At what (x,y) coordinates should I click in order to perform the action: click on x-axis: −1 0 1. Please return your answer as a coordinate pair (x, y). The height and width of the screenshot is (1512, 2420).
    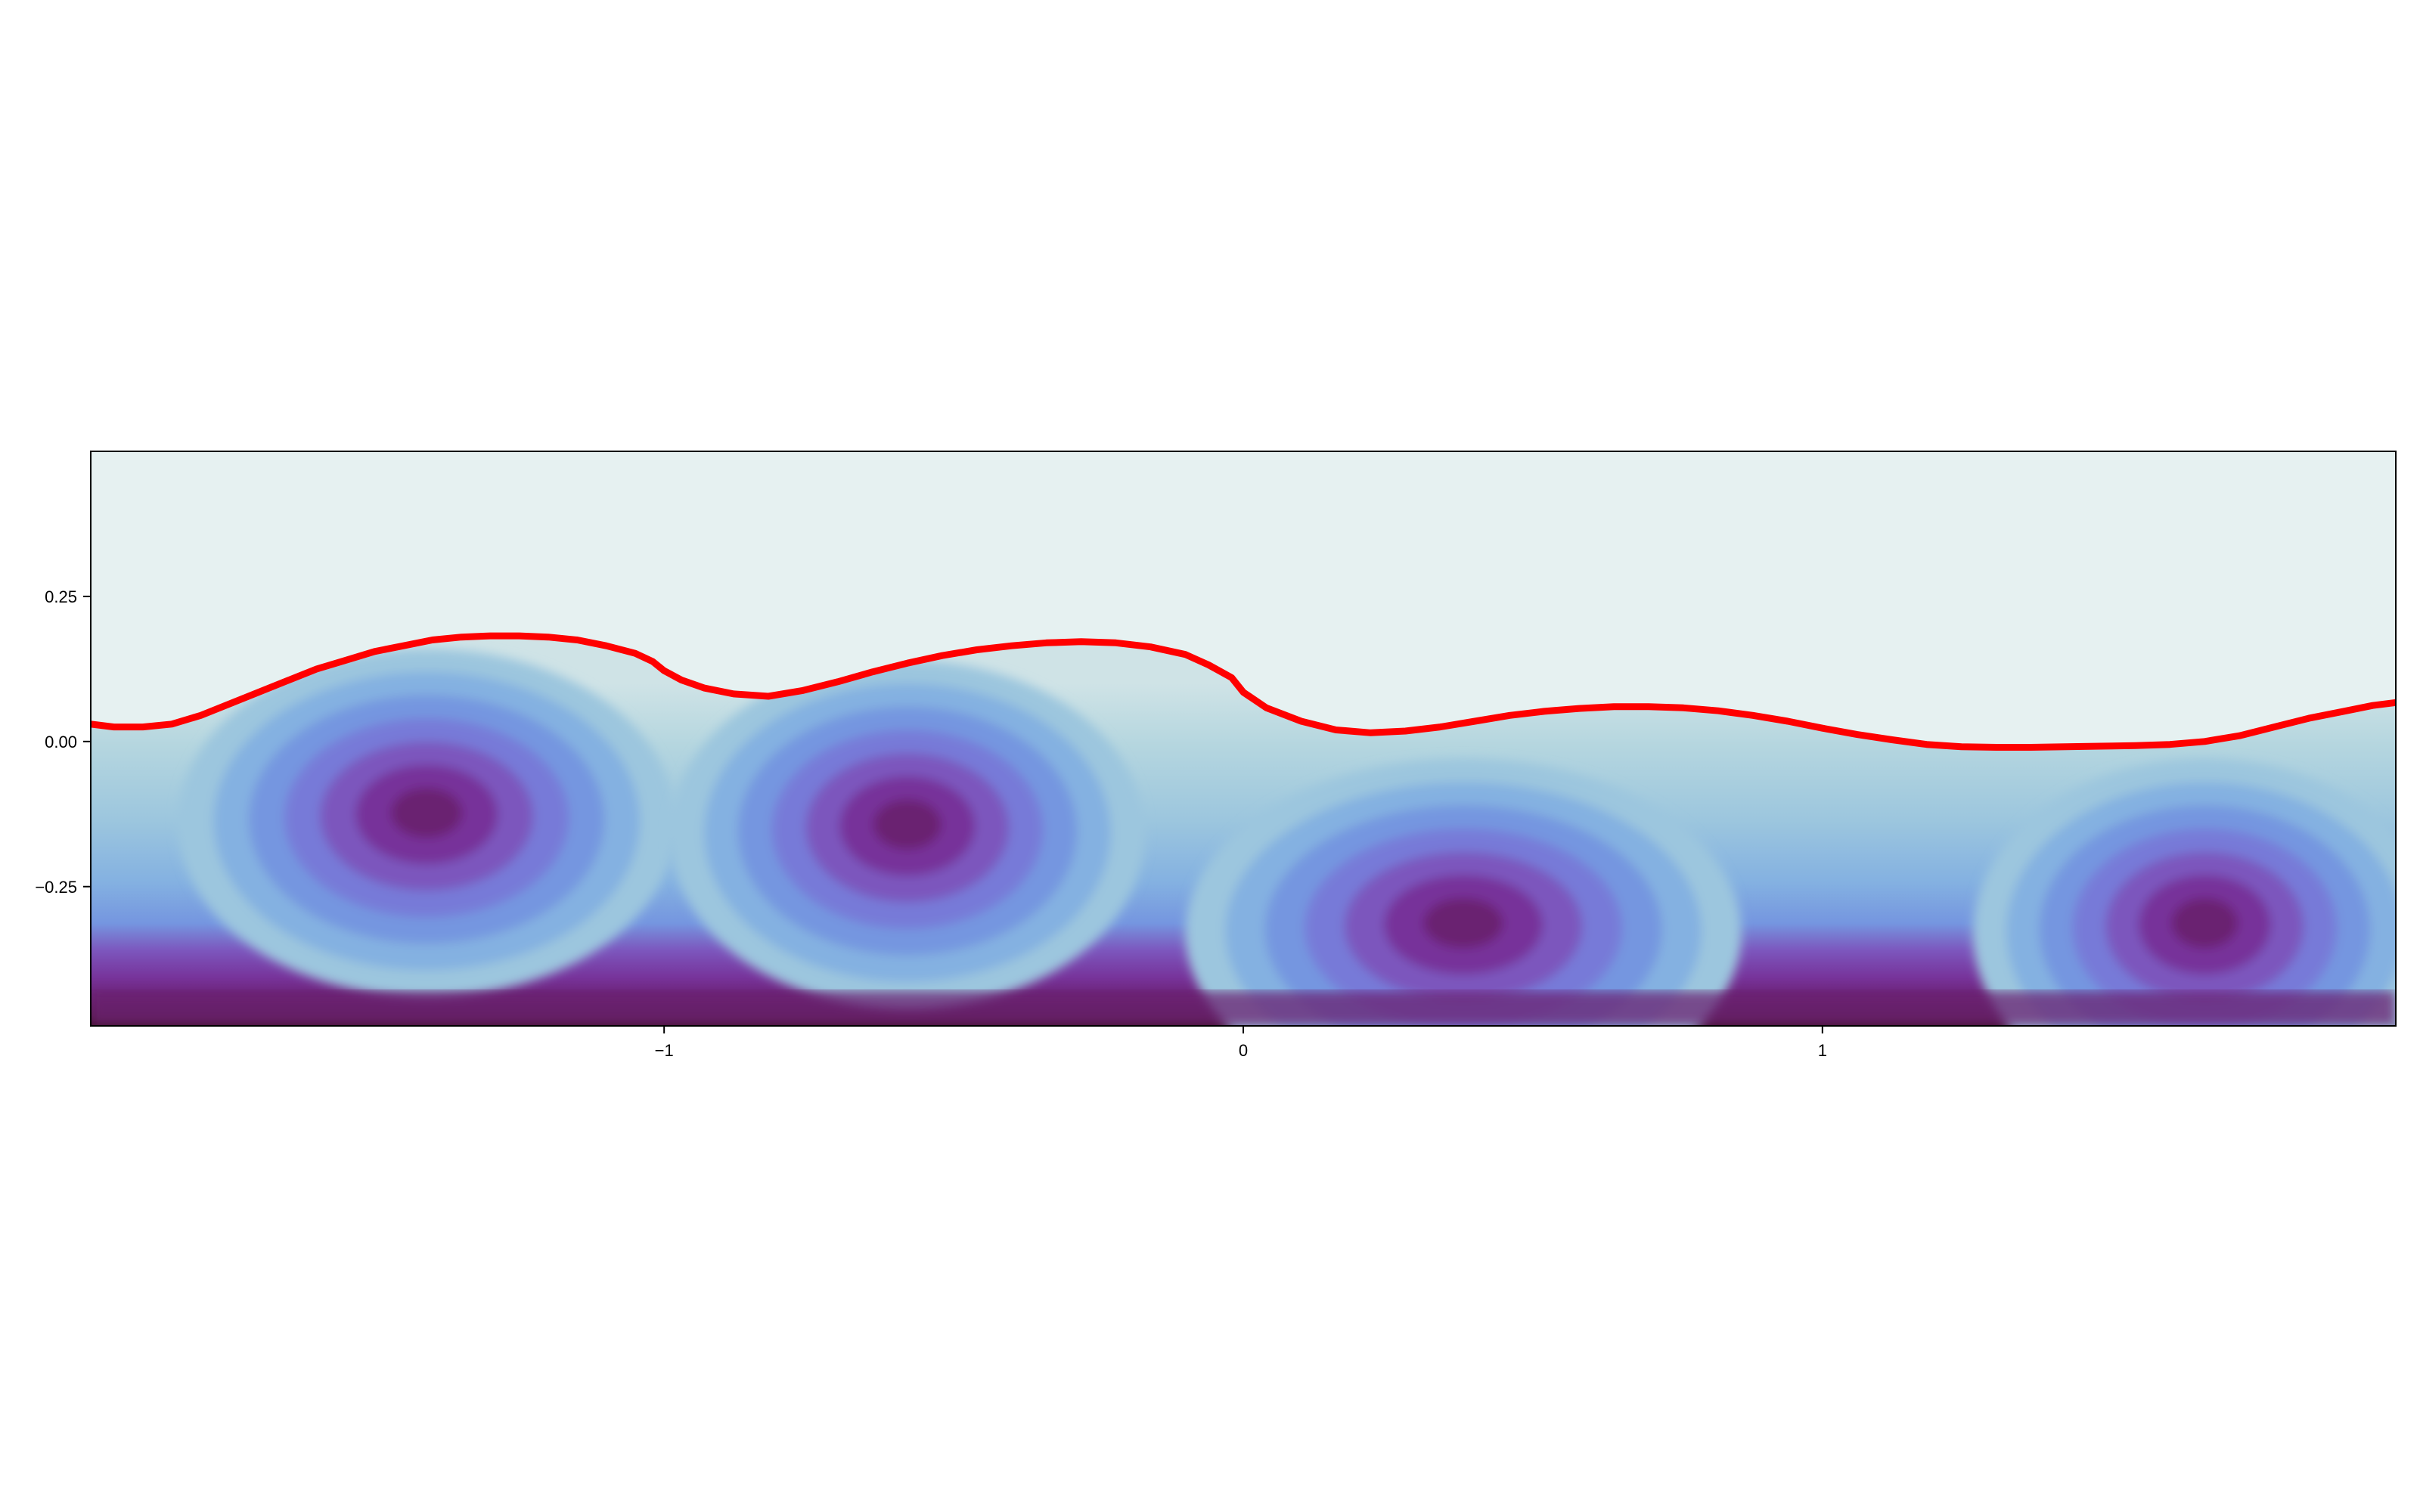
    Looking at the image, I should click on (1241, 1043).